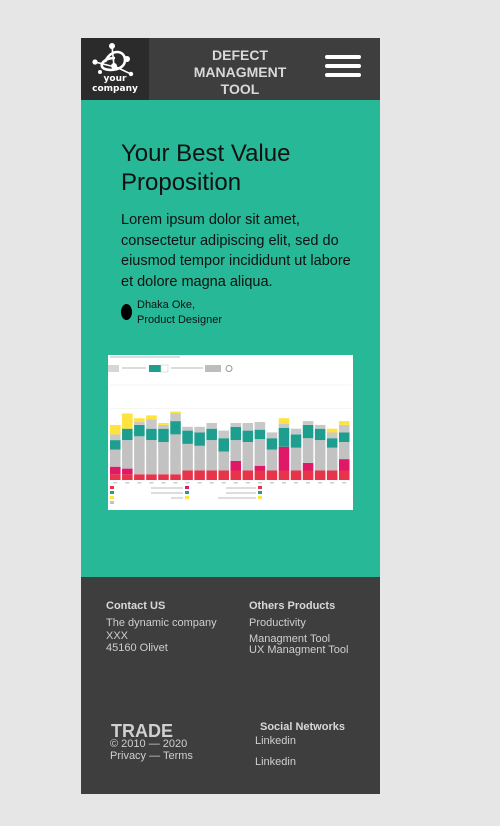 This screenshot has height=826, width=500. What do you see at coordinates (126, 312) in the screenshot?
I see `avatar` at bounding box center [126, 312].